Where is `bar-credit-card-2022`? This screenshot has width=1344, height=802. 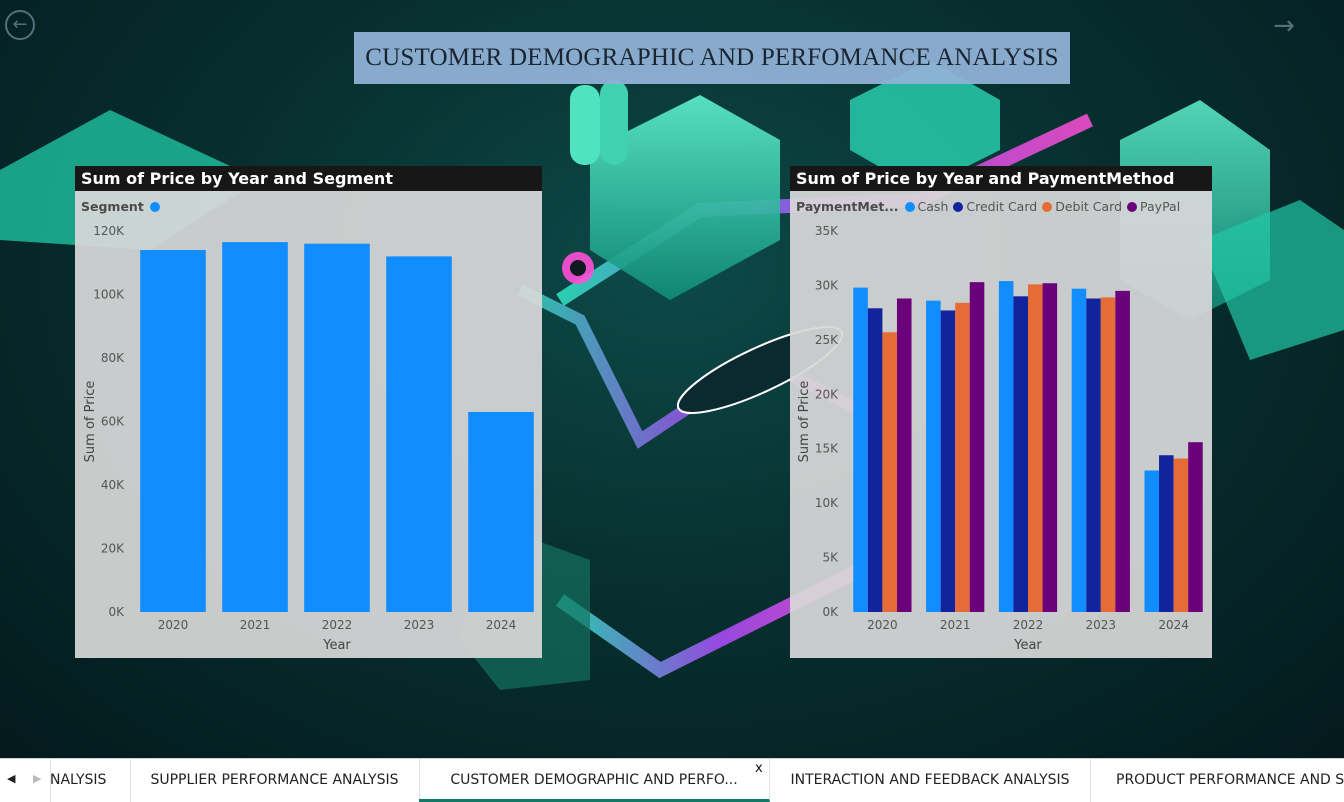
bar-credit-card-2022 is located at coordinates (1020, 454).